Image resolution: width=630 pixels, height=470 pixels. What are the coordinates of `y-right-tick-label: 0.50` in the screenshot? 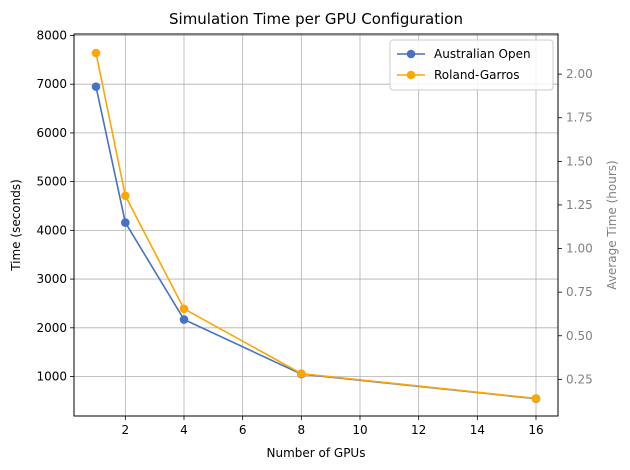 It's located at (579, 336).